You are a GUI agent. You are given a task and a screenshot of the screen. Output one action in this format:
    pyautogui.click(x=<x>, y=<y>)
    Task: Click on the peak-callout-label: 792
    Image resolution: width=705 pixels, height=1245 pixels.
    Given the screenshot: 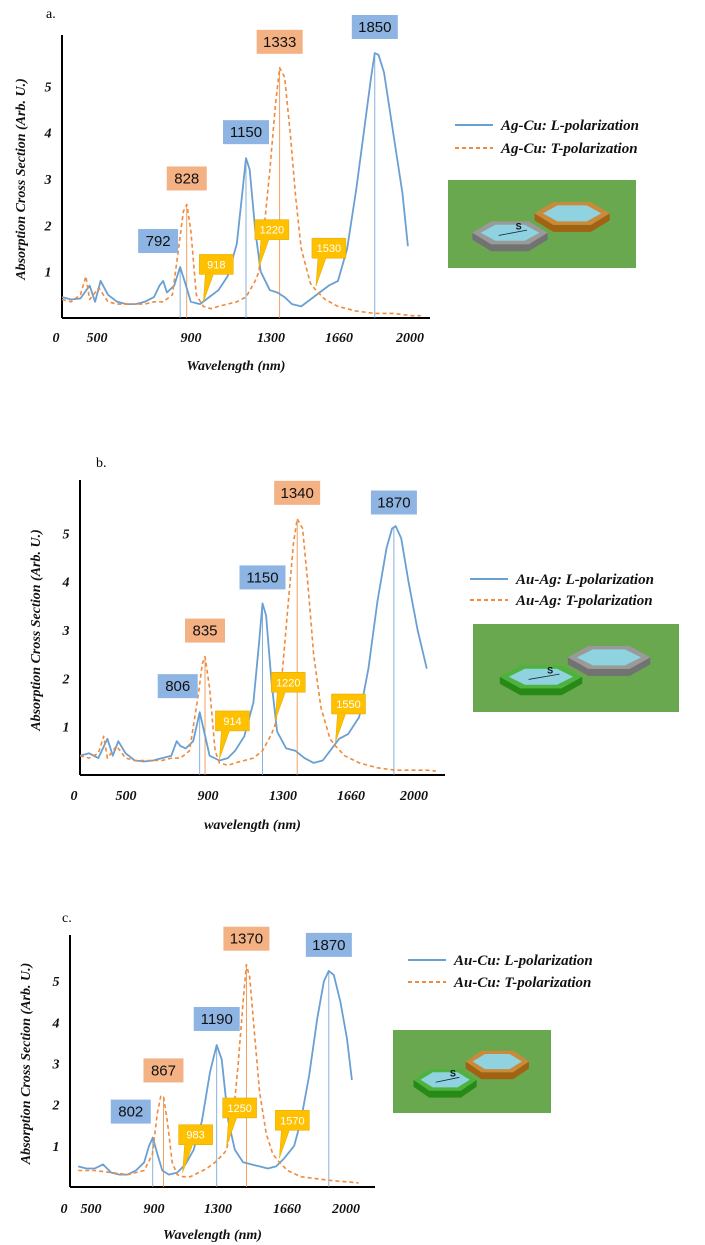 What is the action you would take?
    pyautogui.click(x=158, y=241)
    